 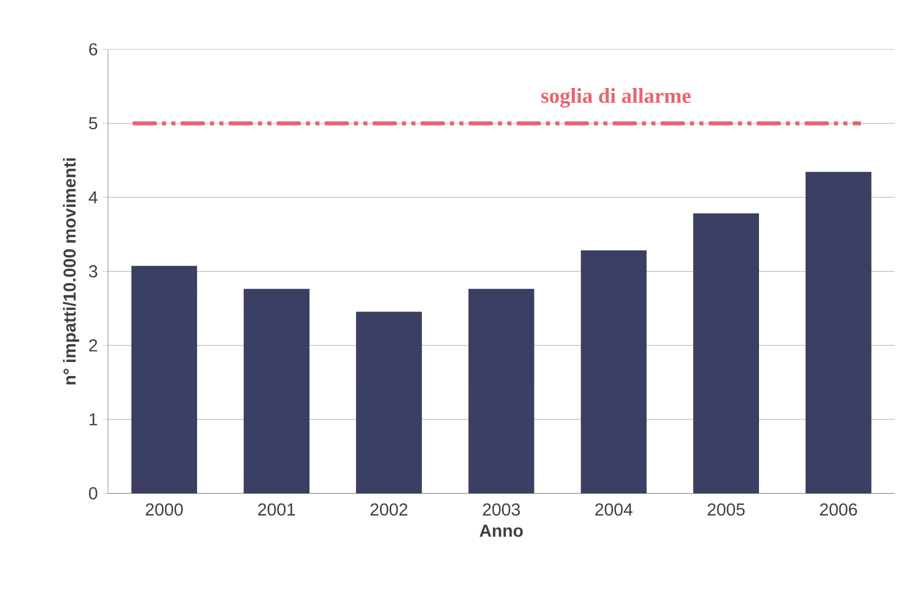 I want to click on y-tick-label: 6, so click(x=93, y=49).